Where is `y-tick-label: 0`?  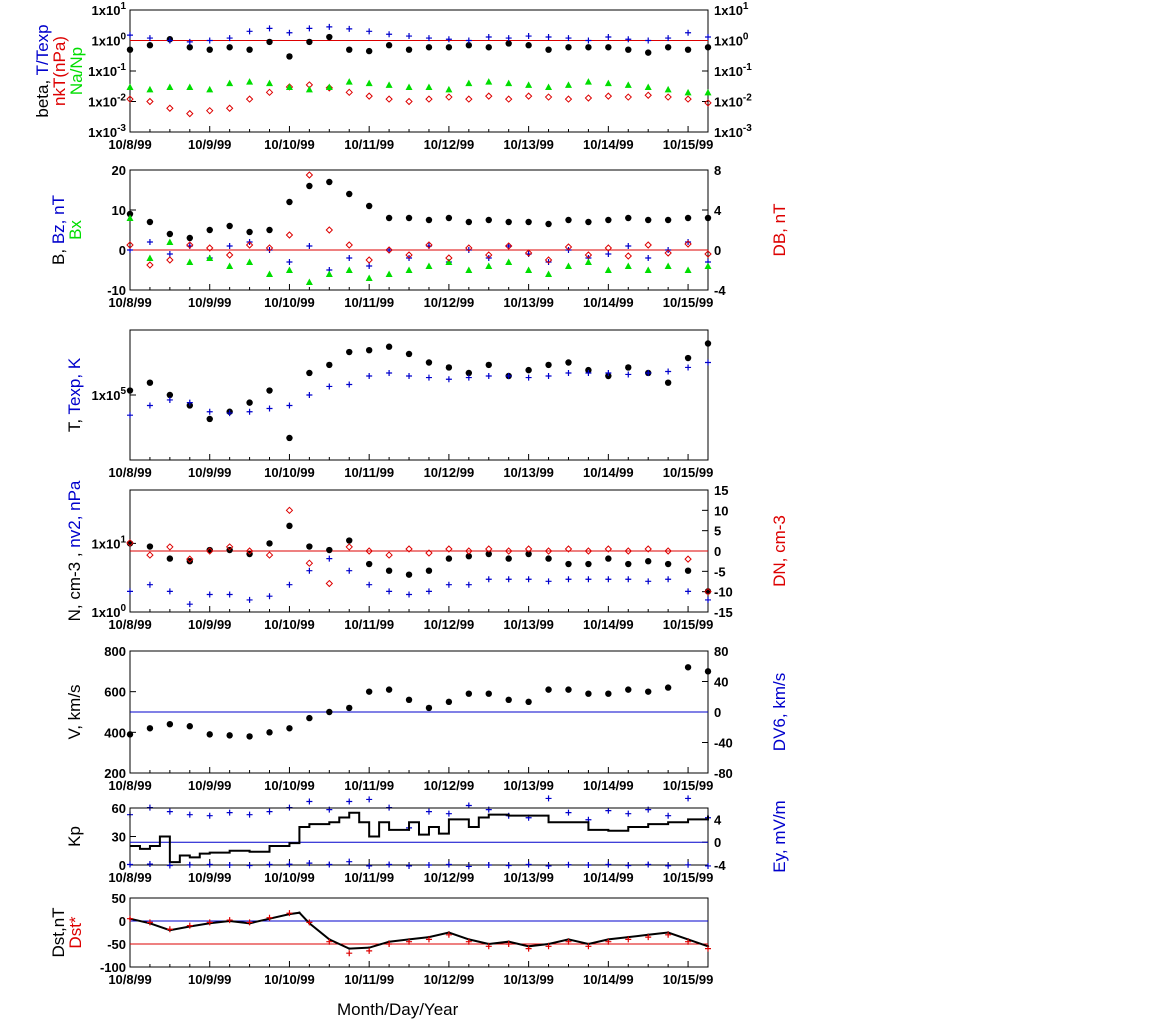
y-tick-label: 0 is located at coordinates (122, 250).